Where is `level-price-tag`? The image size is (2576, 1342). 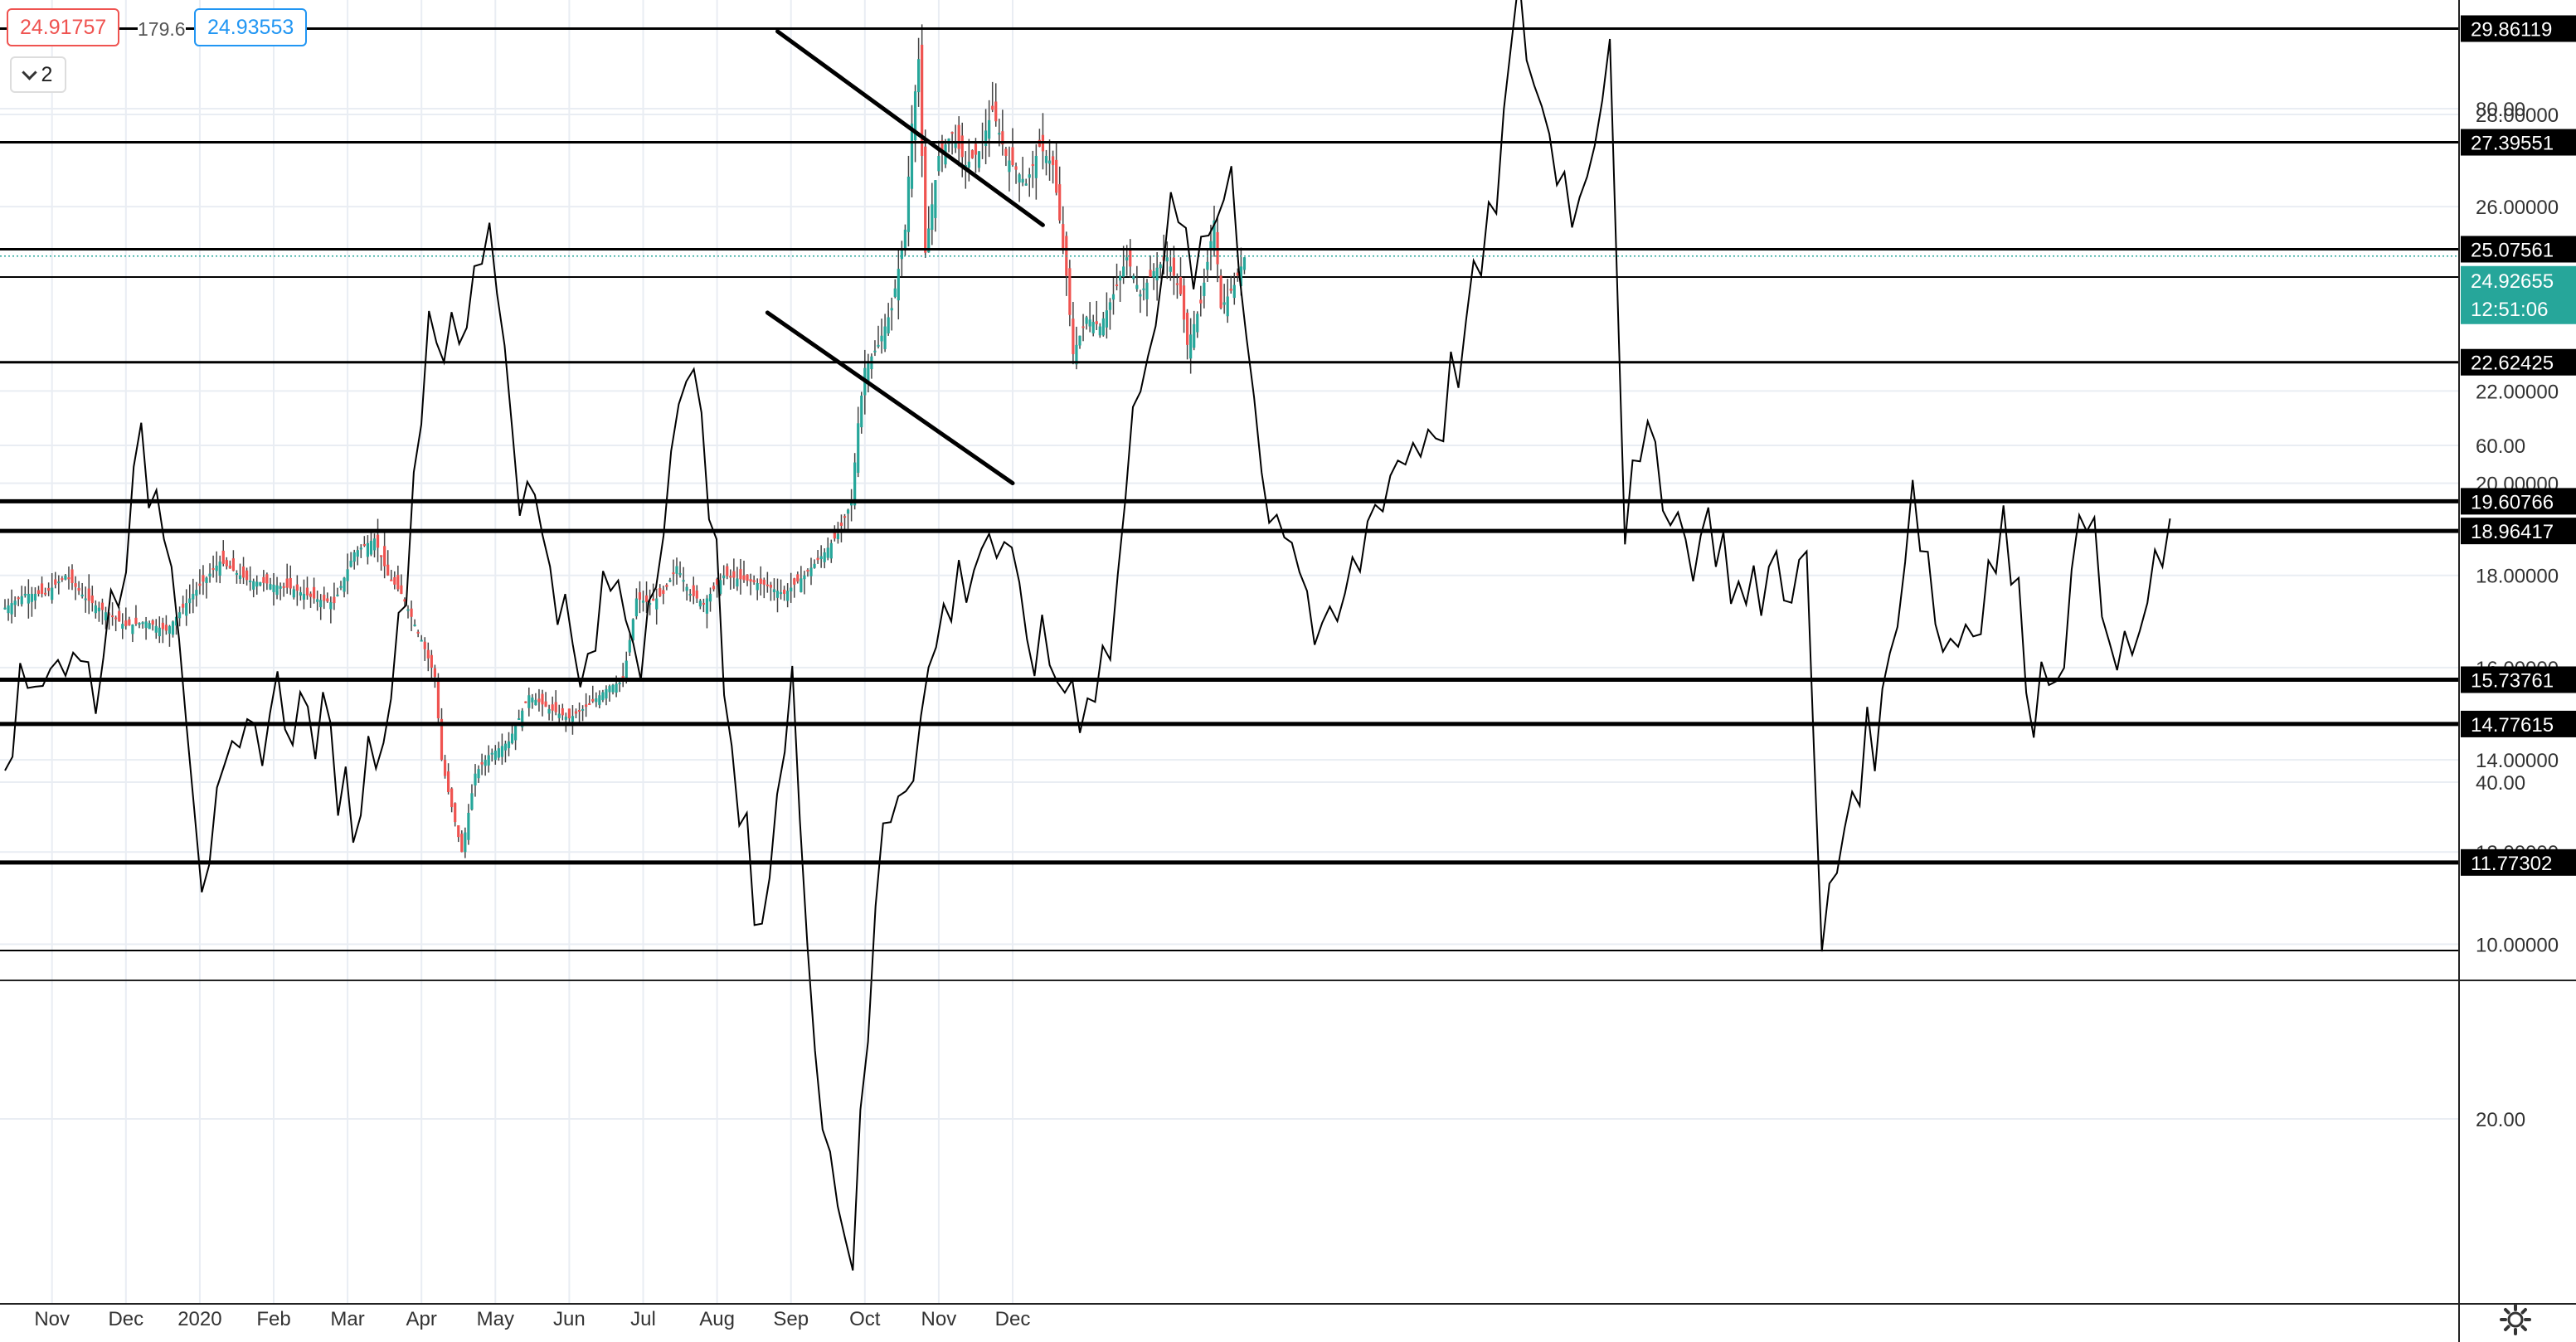
level-price-tag is located at coordinates (2519, 362).